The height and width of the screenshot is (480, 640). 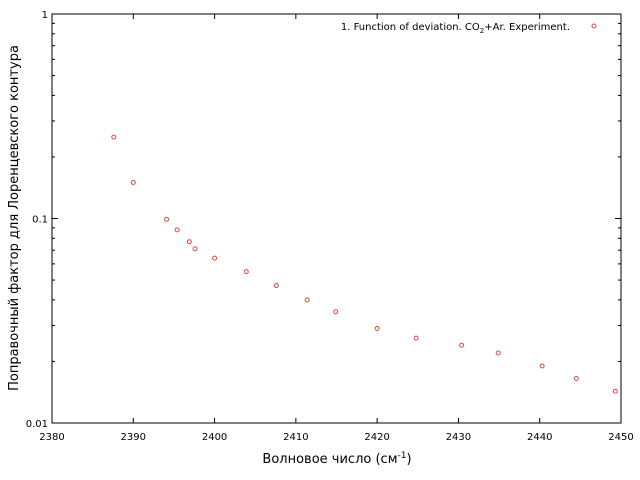 What do you see at coordinates (295, 437) in the screenshot?
I see `x-tick-label: 2410` at bounding box center [295, 437].